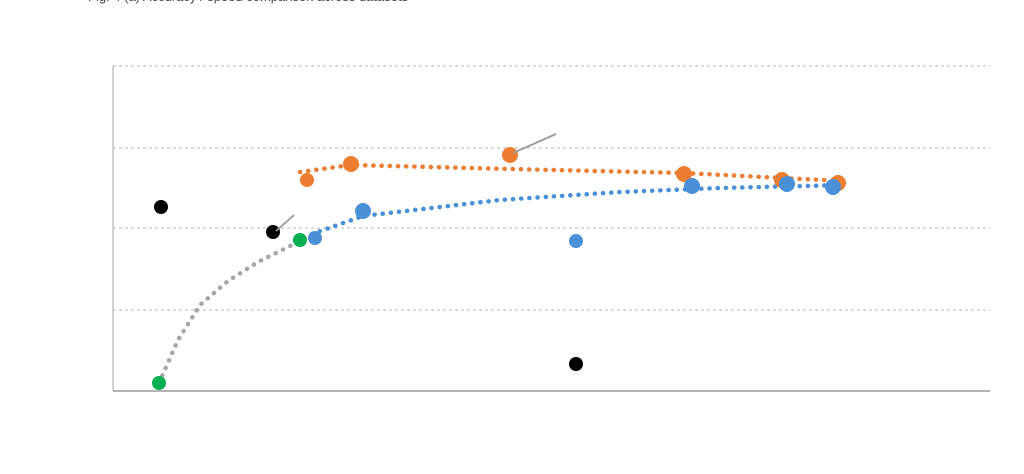 This screenshot has width=1024, height=474. What do you see at coordinates (572, 173) in the screenshot?
I see `trend-line-orange-series` at bounding box center [572, 173].